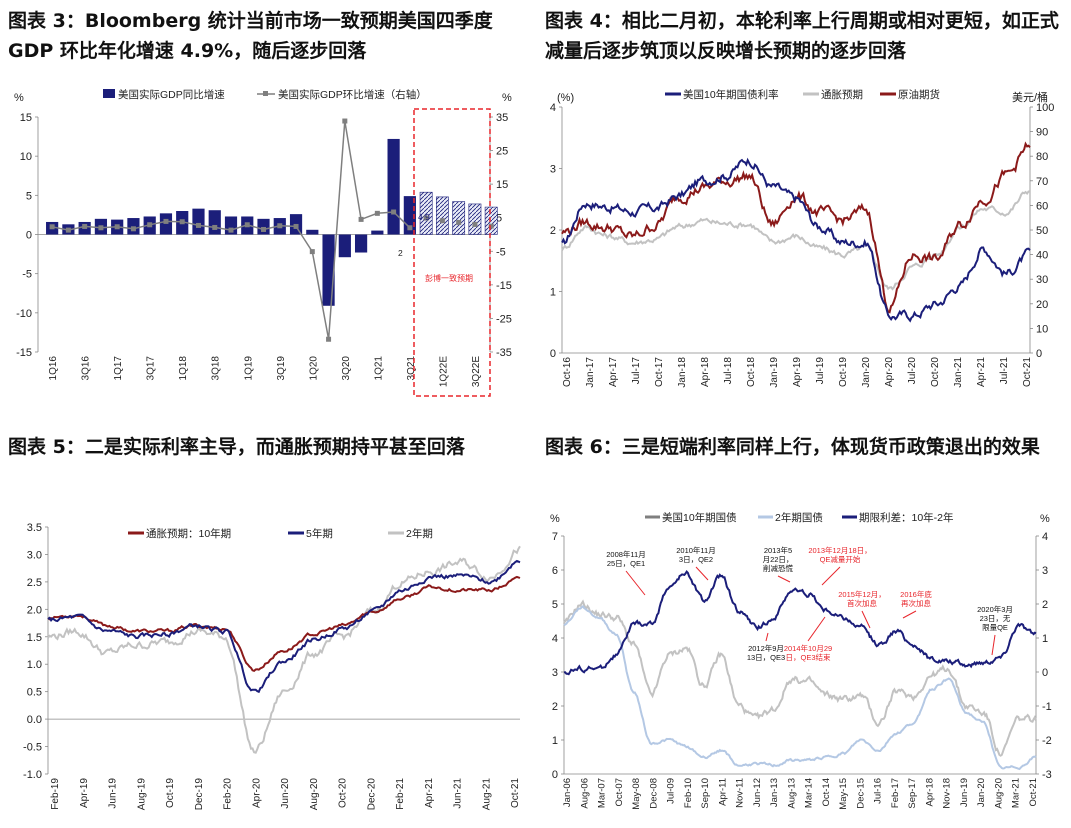 This screenshot has height=828, width=1071. Describe the element at coordinates (906, 517) in the screenshot. I see `chart4-legend-2: 期限利差：10年-2年` at that location.